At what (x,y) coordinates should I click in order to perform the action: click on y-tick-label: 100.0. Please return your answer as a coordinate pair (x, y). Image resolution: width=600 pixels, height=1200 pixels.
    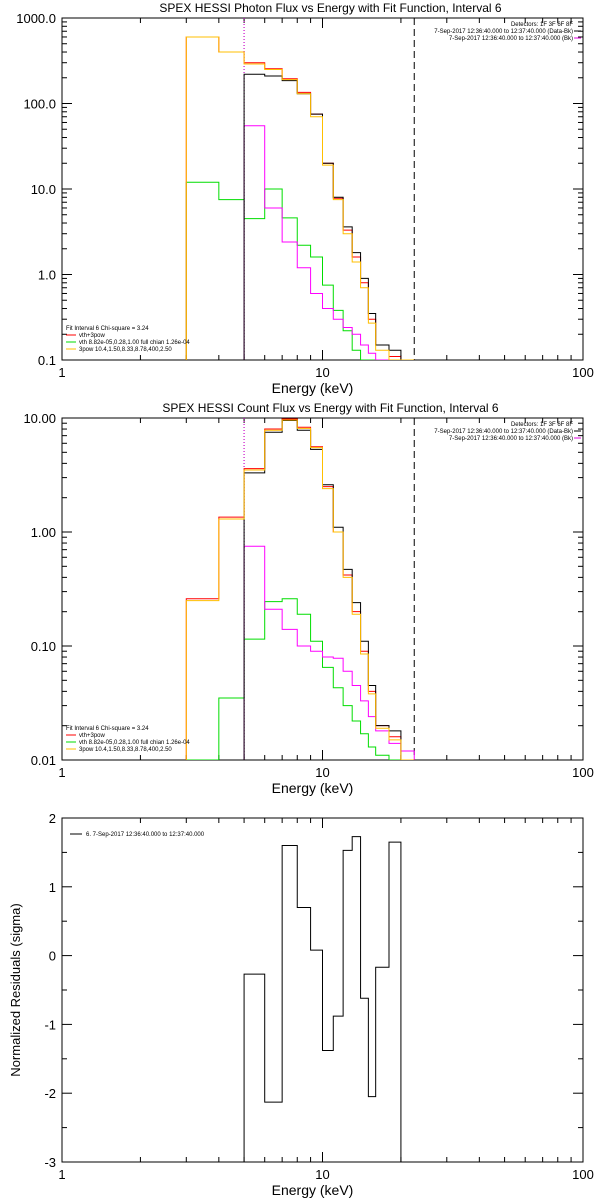
    Looking at the image, I should click on (39, 104).